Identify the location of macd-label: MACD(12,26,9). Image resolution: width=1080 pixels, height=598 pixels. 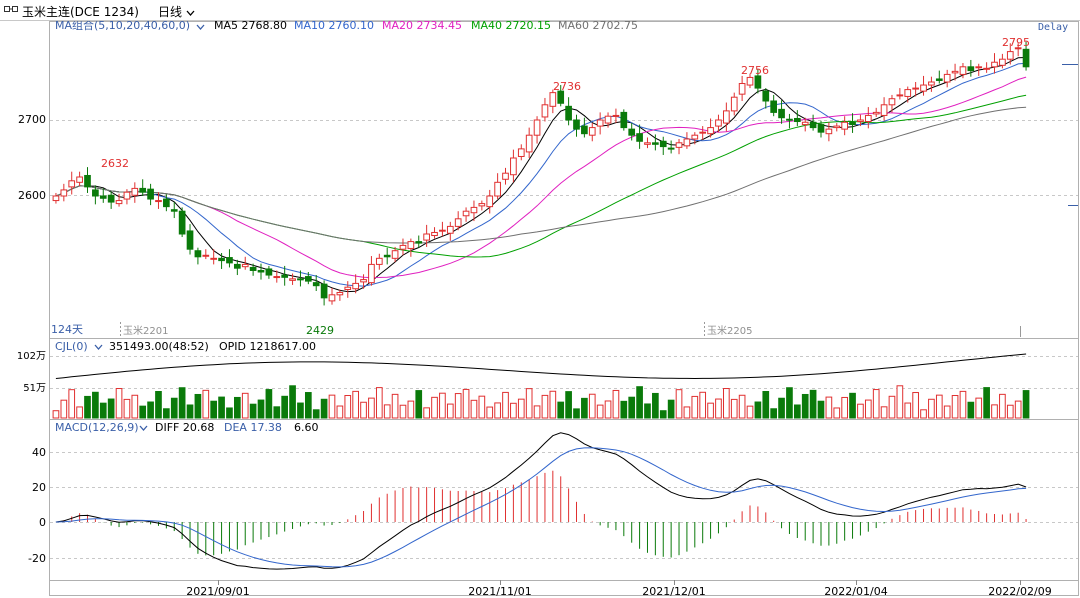
(97, 427).